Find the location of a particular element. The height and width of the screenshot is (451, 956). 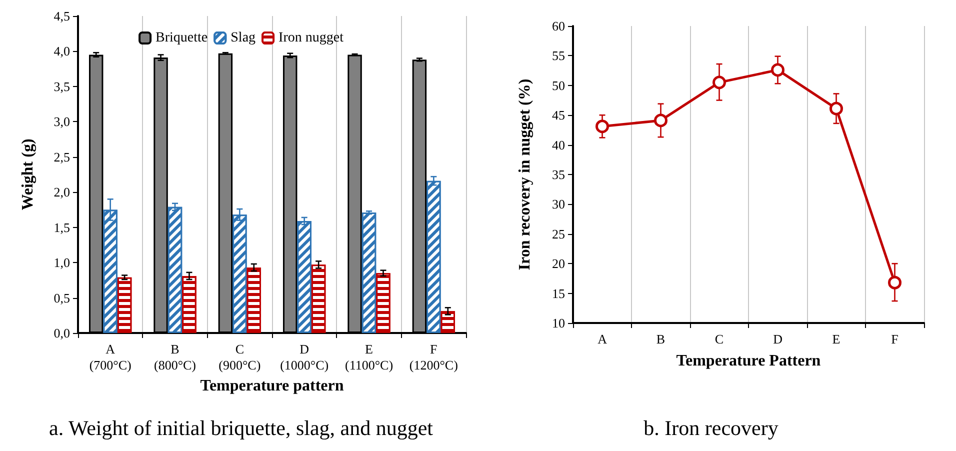

y-axis-title: Iron recovery in nugget (%) is located at coordinates (525, 174).